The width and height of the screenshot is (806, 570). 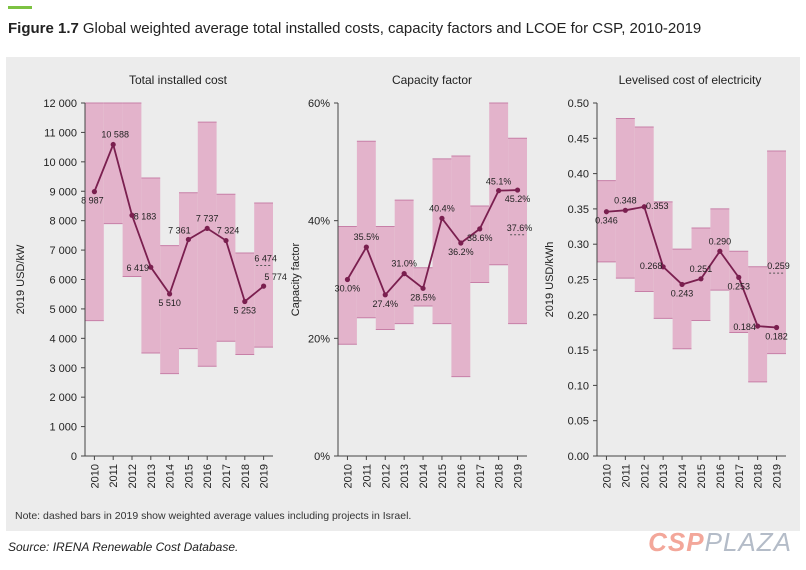 I want to click on chart3-point-2013, so click(x=663, y=267).